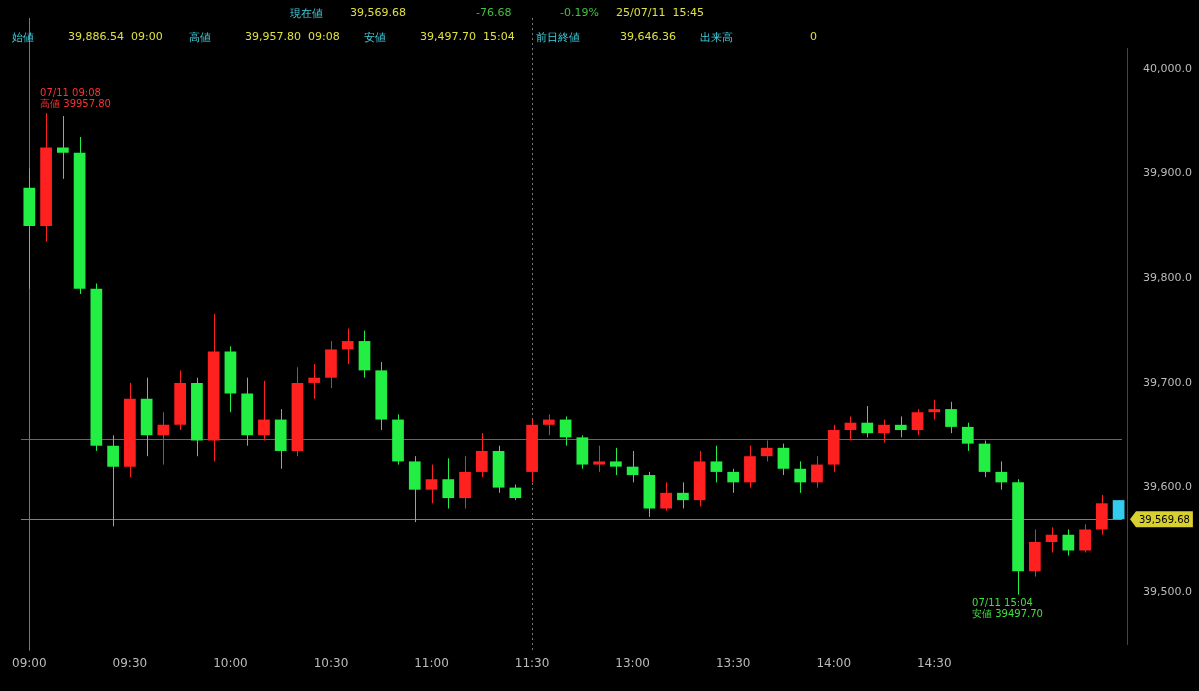  Describe the element at coordinates (558, 37) in the screenshot. I see `text: 前日終値` at that location.